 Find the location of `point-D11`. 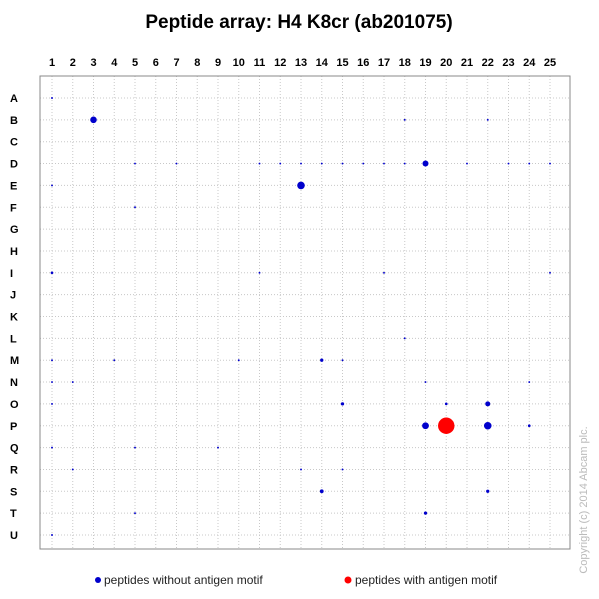

point-D11 is located at coordinates (259, 163).